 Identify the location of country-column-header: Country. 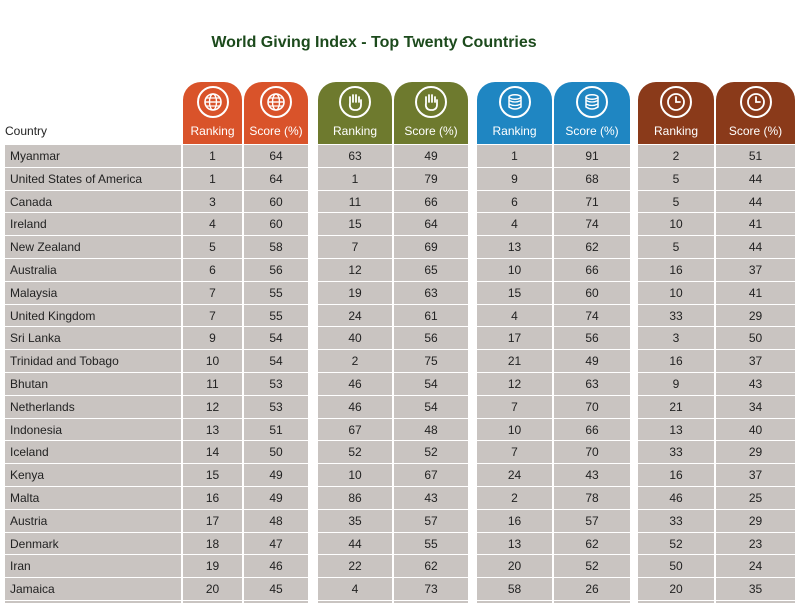
(26, 131).